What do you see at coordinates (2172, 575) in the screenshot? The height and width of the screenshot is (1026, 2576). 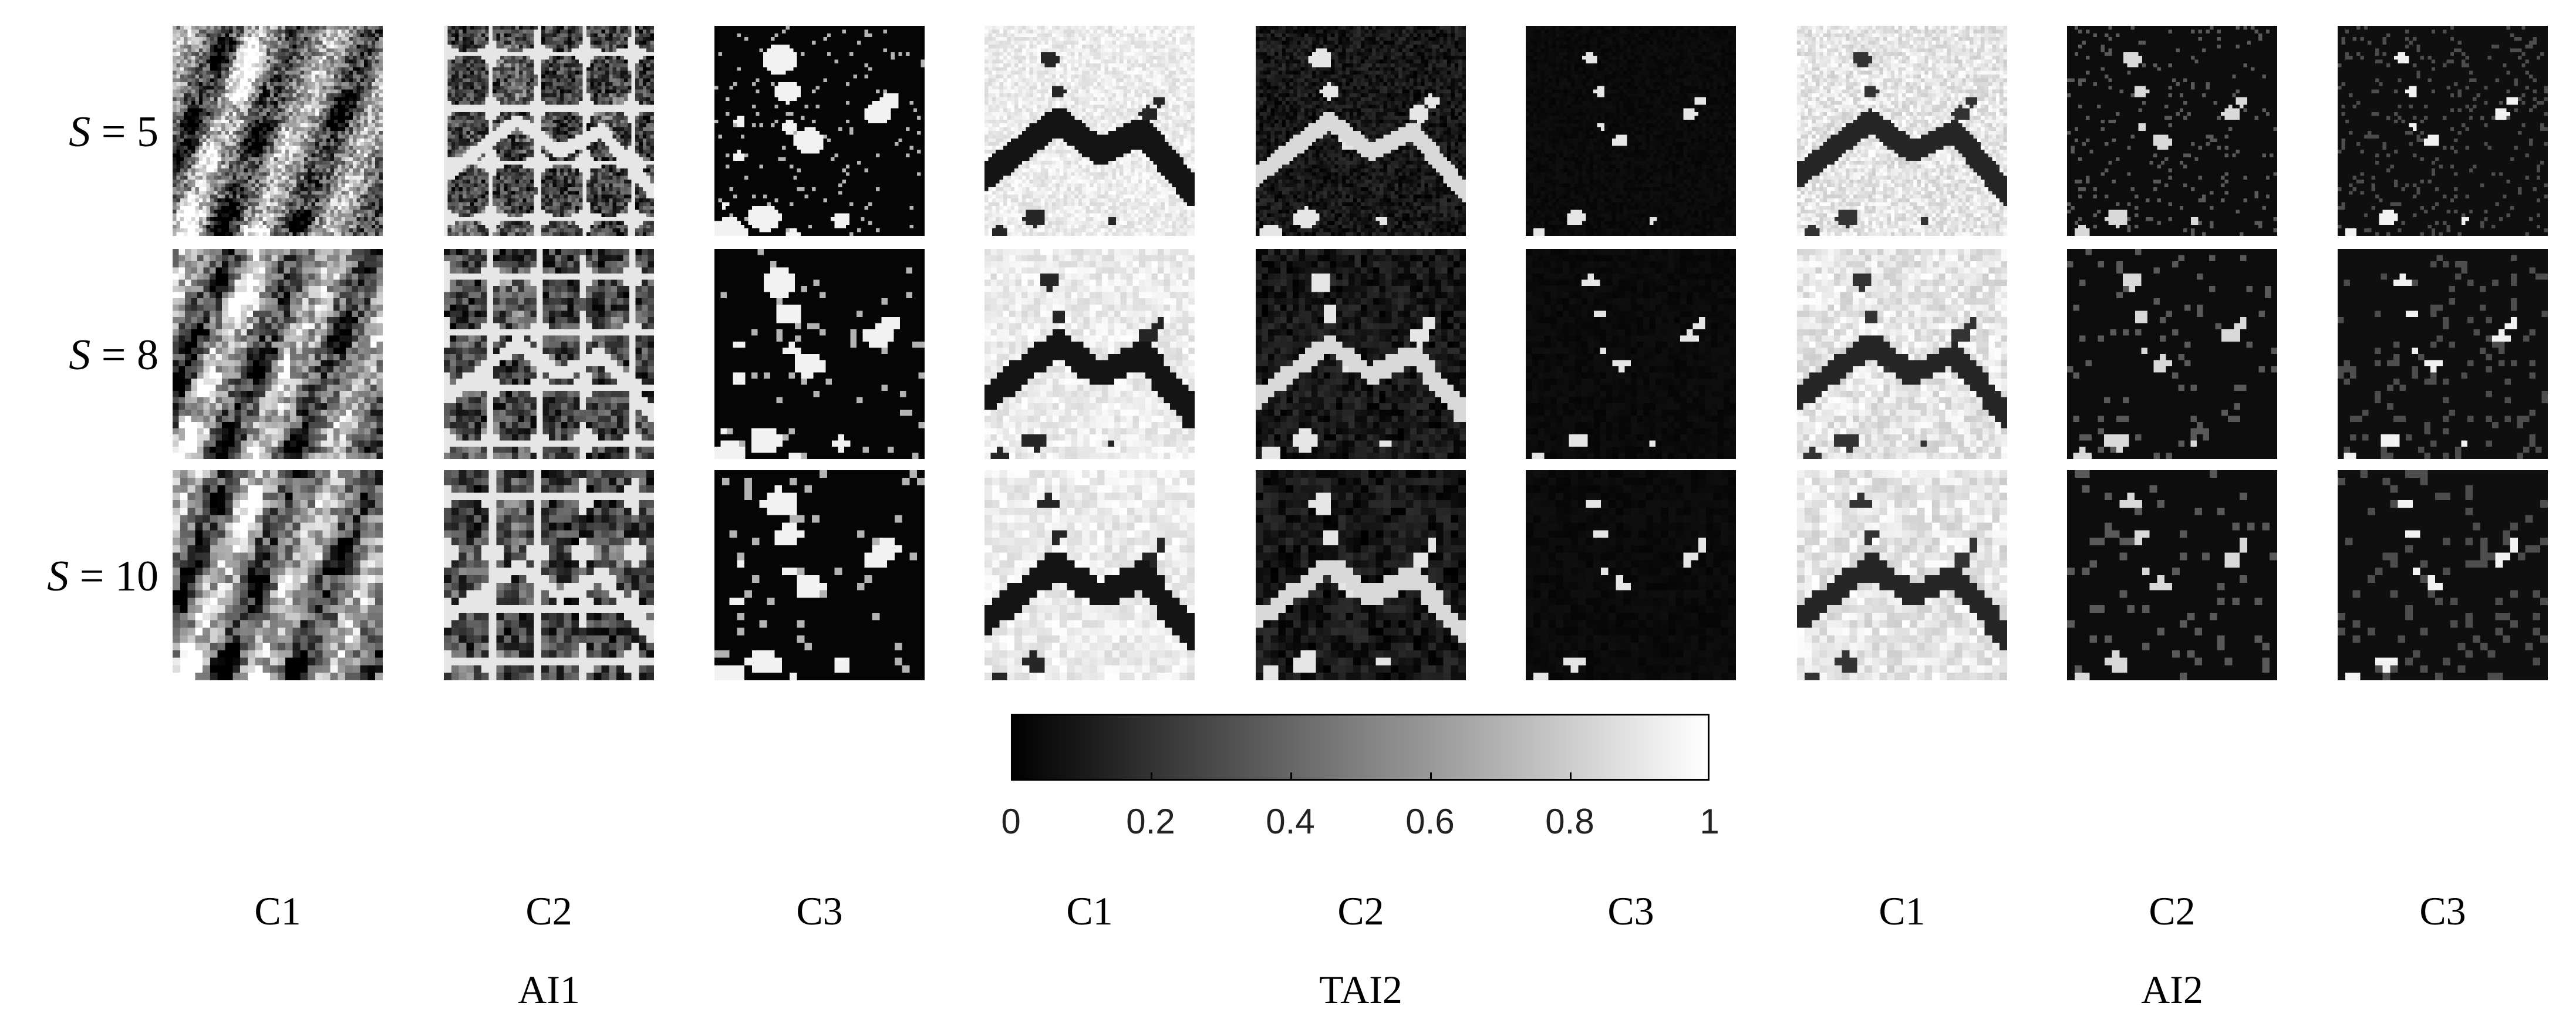 I see `map-tile-c2-ai2-s10` at bounding box center [2172, 575].